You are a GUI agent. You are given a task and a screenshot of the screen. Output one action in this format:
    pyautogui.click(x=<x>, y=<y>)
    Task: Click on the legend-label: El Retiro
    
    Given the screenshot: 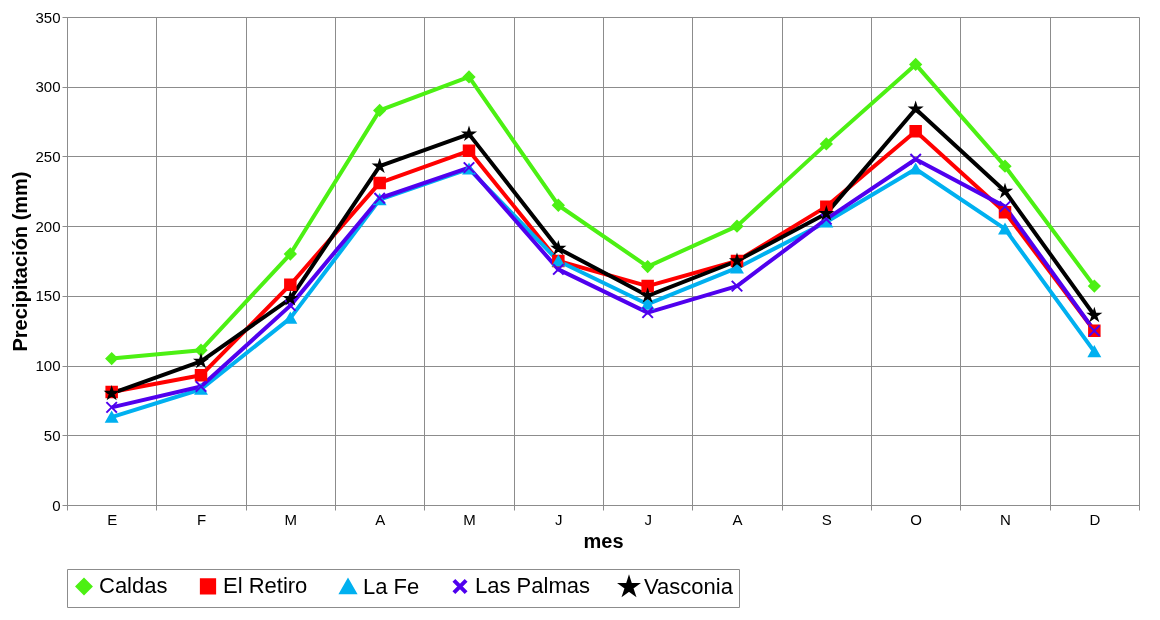 What is the action you would take?
    pyautogui.click(x=265, y=586)
    